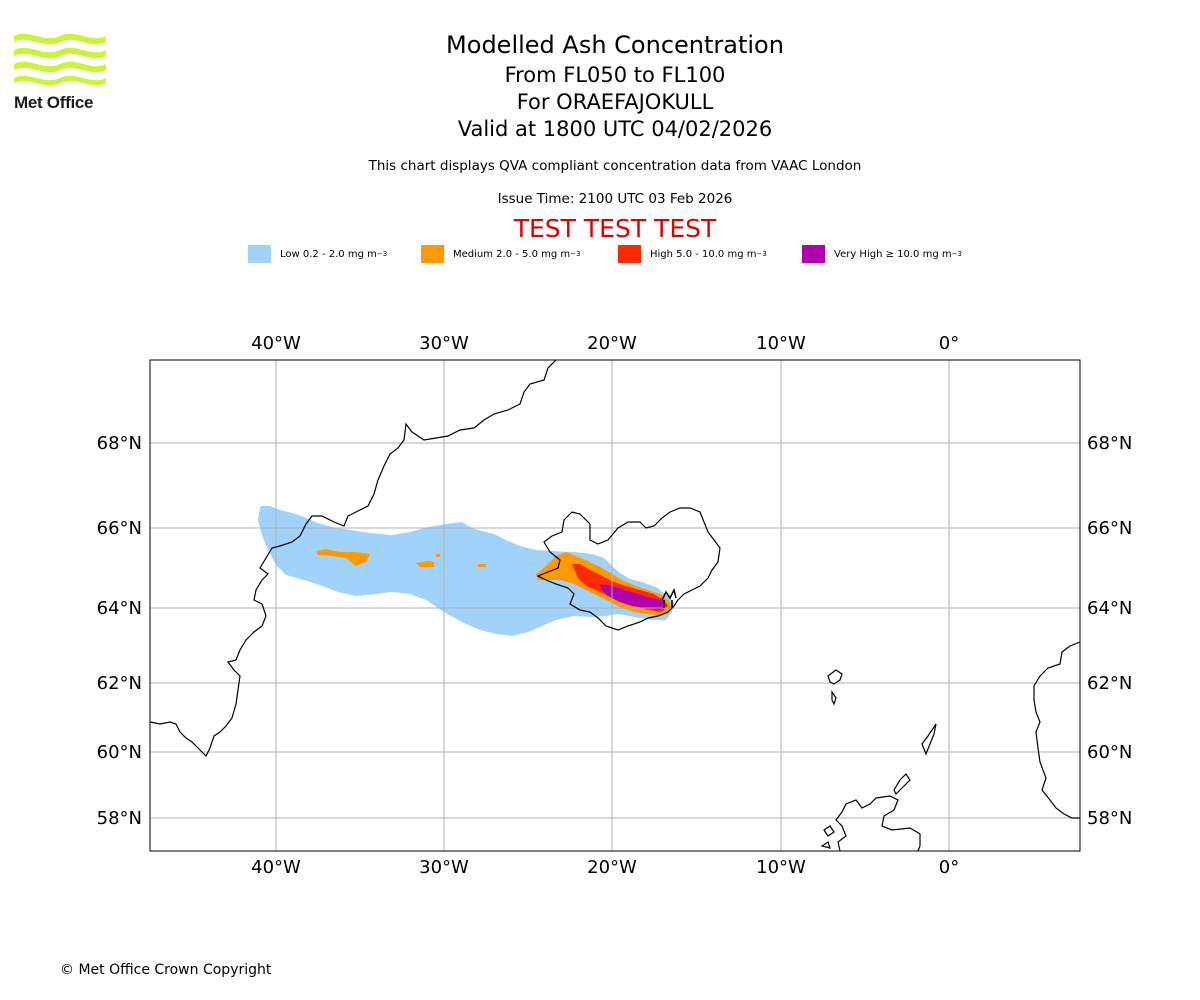 Image resolution: width=1200 pixels, height=1000 pixels. I want to click on lat-tick-right: 62°N, so click(1109, 683).